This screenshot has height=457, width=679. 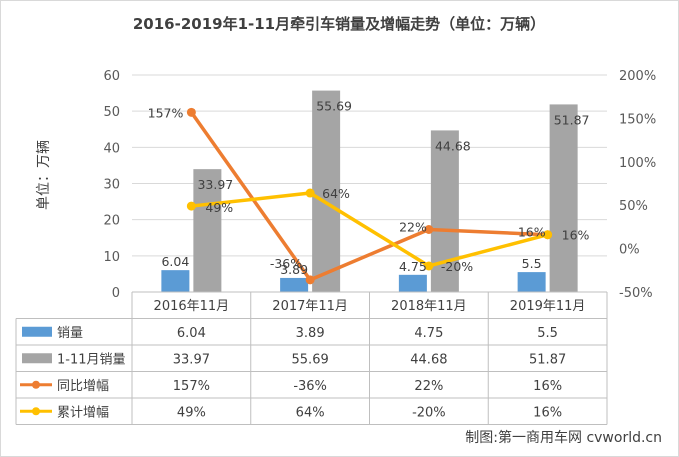 I want to click on table-cell: 64%, so click(x=310, y=412).